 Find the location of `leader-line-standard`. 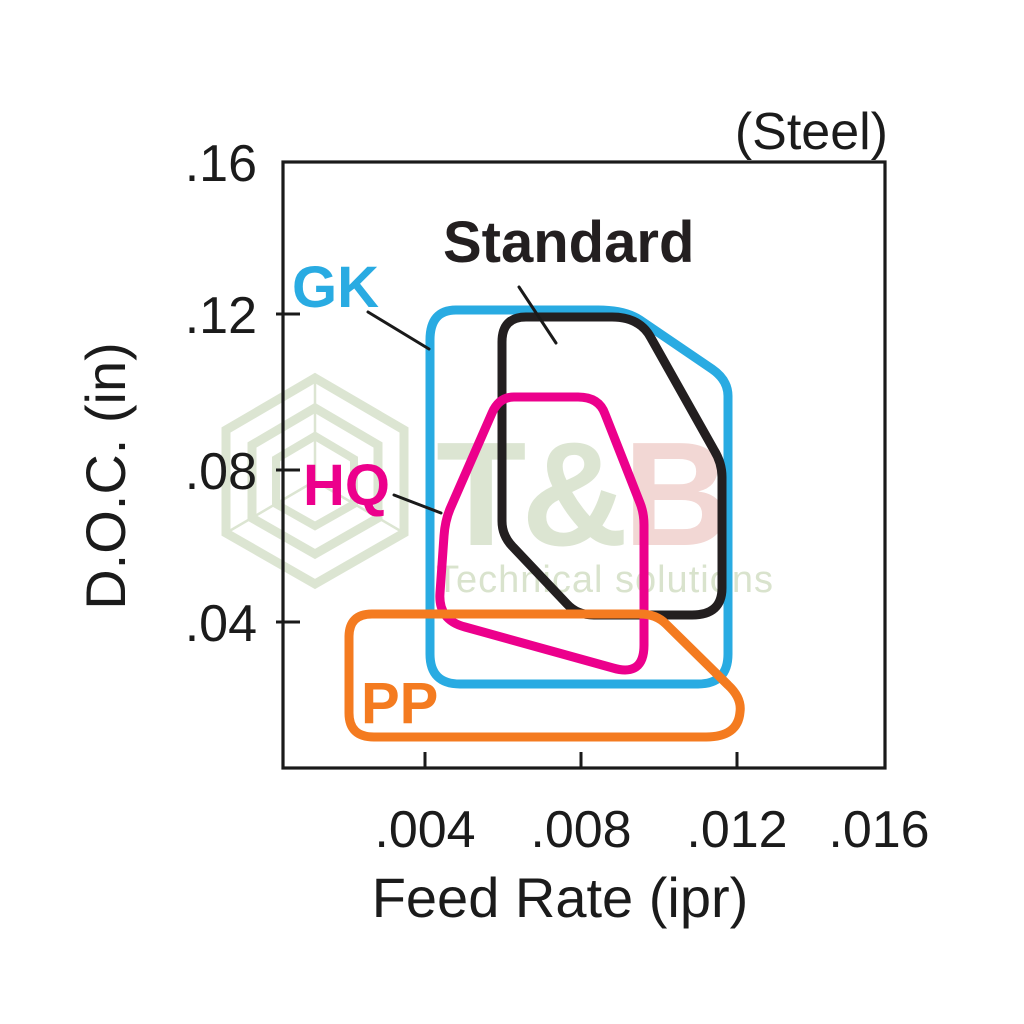

leader-line-standard is located at coordinates (537, 315).